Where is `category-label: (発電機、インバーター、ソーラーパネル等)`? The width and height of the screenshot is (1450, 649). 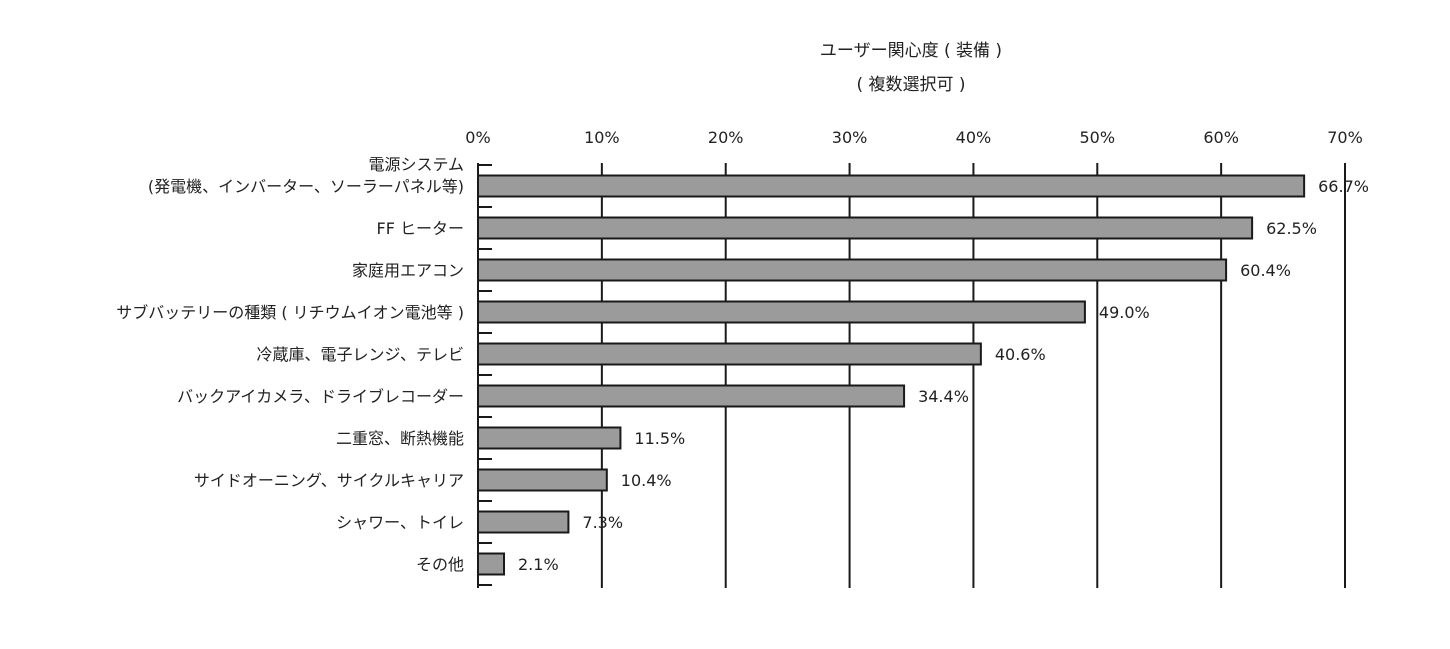
category-label: (発電機、インバーター、ソーラーパネル等) is located at coordinates (306, 186).